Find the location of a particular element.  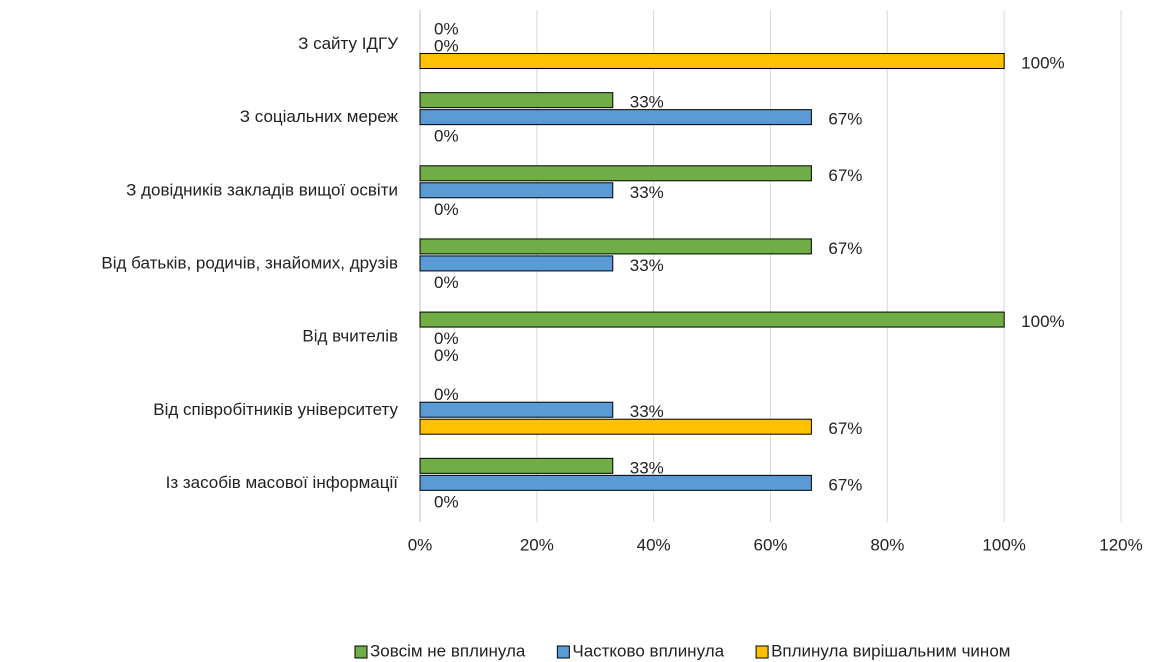

x-tick-label: 40% is located at coordinates (654, 544).